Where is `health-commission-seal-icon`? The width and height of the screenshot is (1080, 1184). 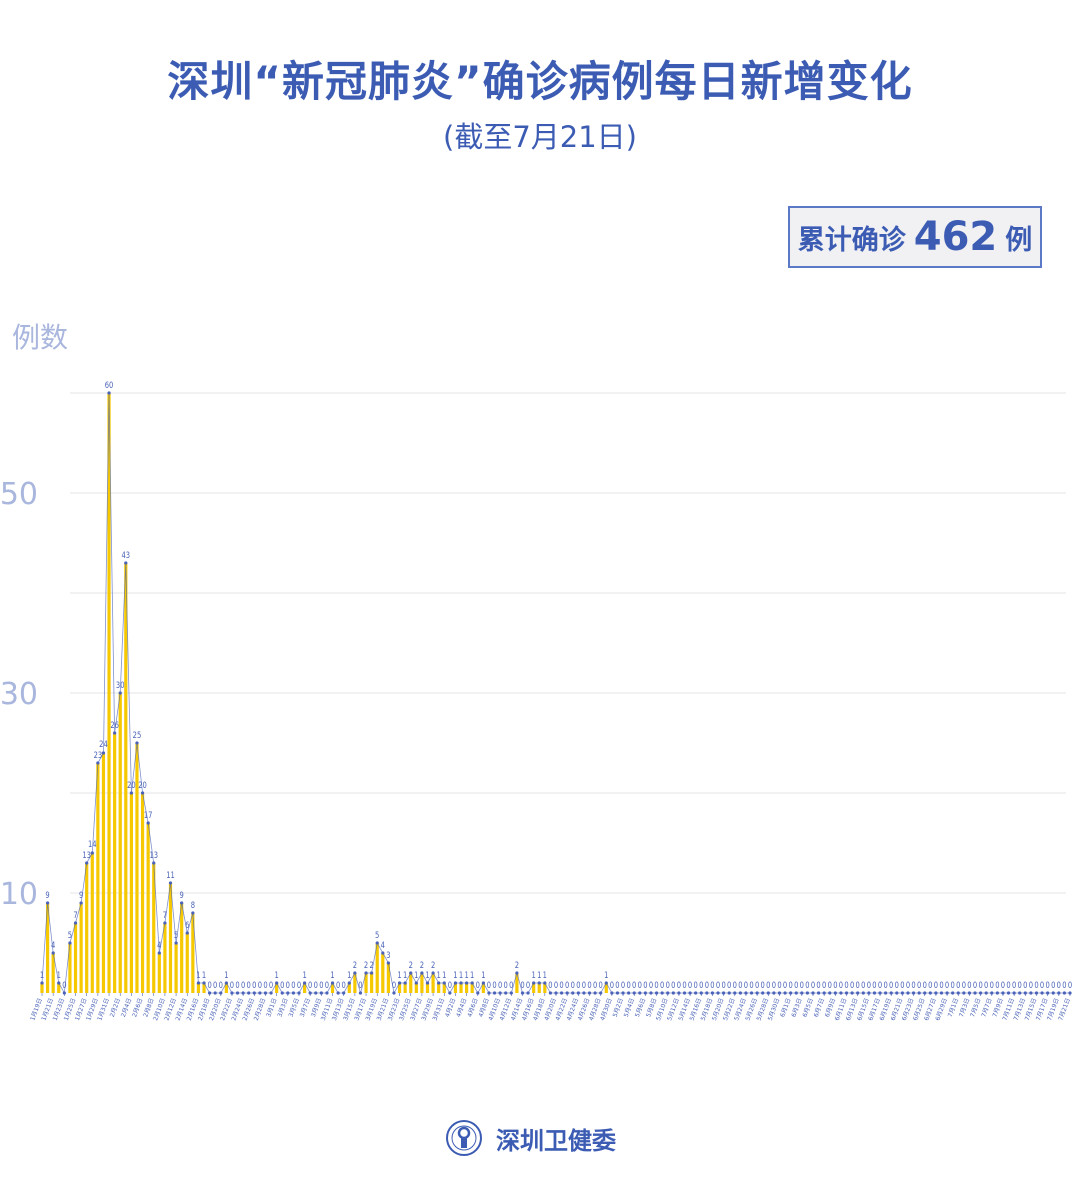 health-commission-seal-icon is located at coordinates (464, 1138).